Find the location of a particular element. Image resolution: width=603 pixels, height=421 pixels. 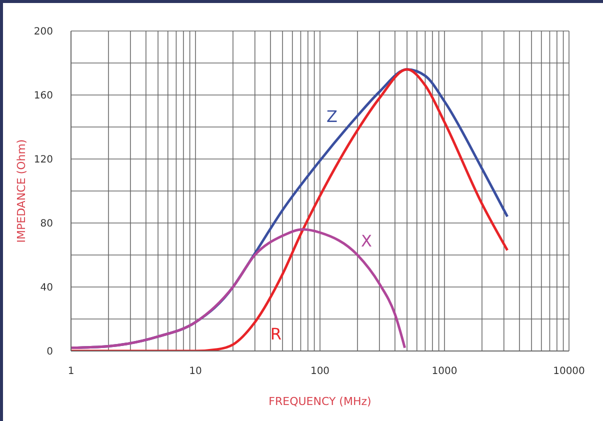

y-tick-label: 200 is located at coordinates (43, 32).